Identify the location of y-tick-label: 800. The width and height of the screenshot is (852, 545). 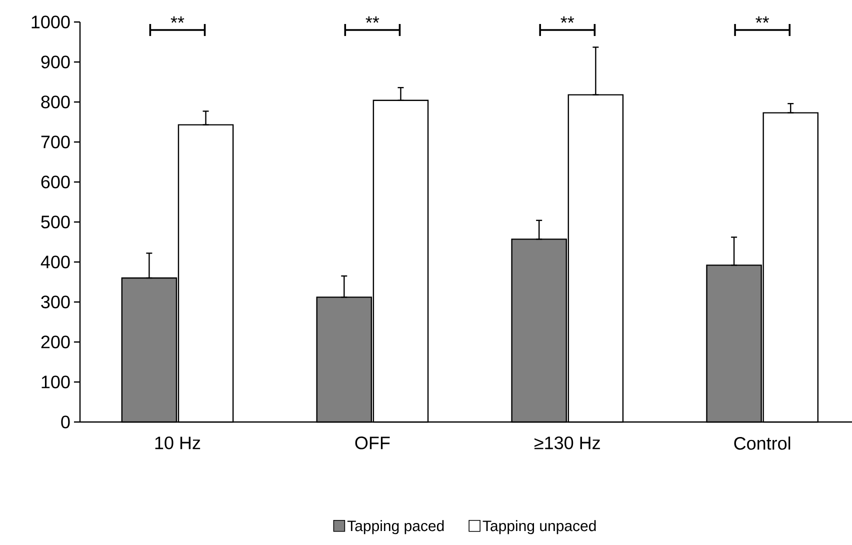
(55, 102).